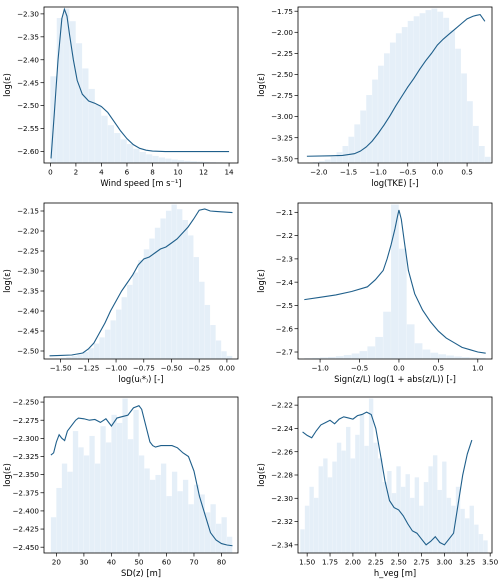 The width and height of the screenshot is (500, 585). I want to click on y-tick-label: −2.40, so click(28, 59).